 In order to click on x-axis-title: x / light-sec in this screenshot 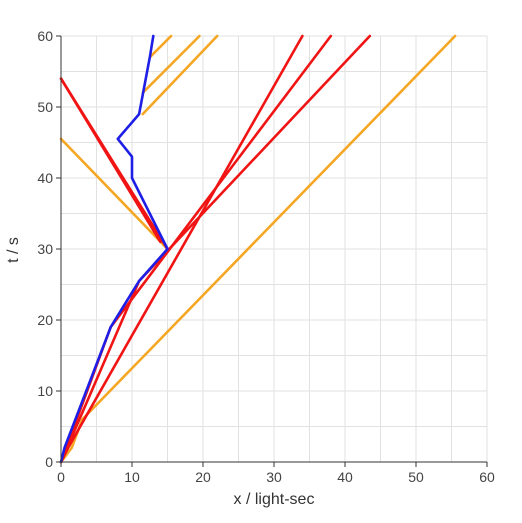, I will do `click(274, 499)`.